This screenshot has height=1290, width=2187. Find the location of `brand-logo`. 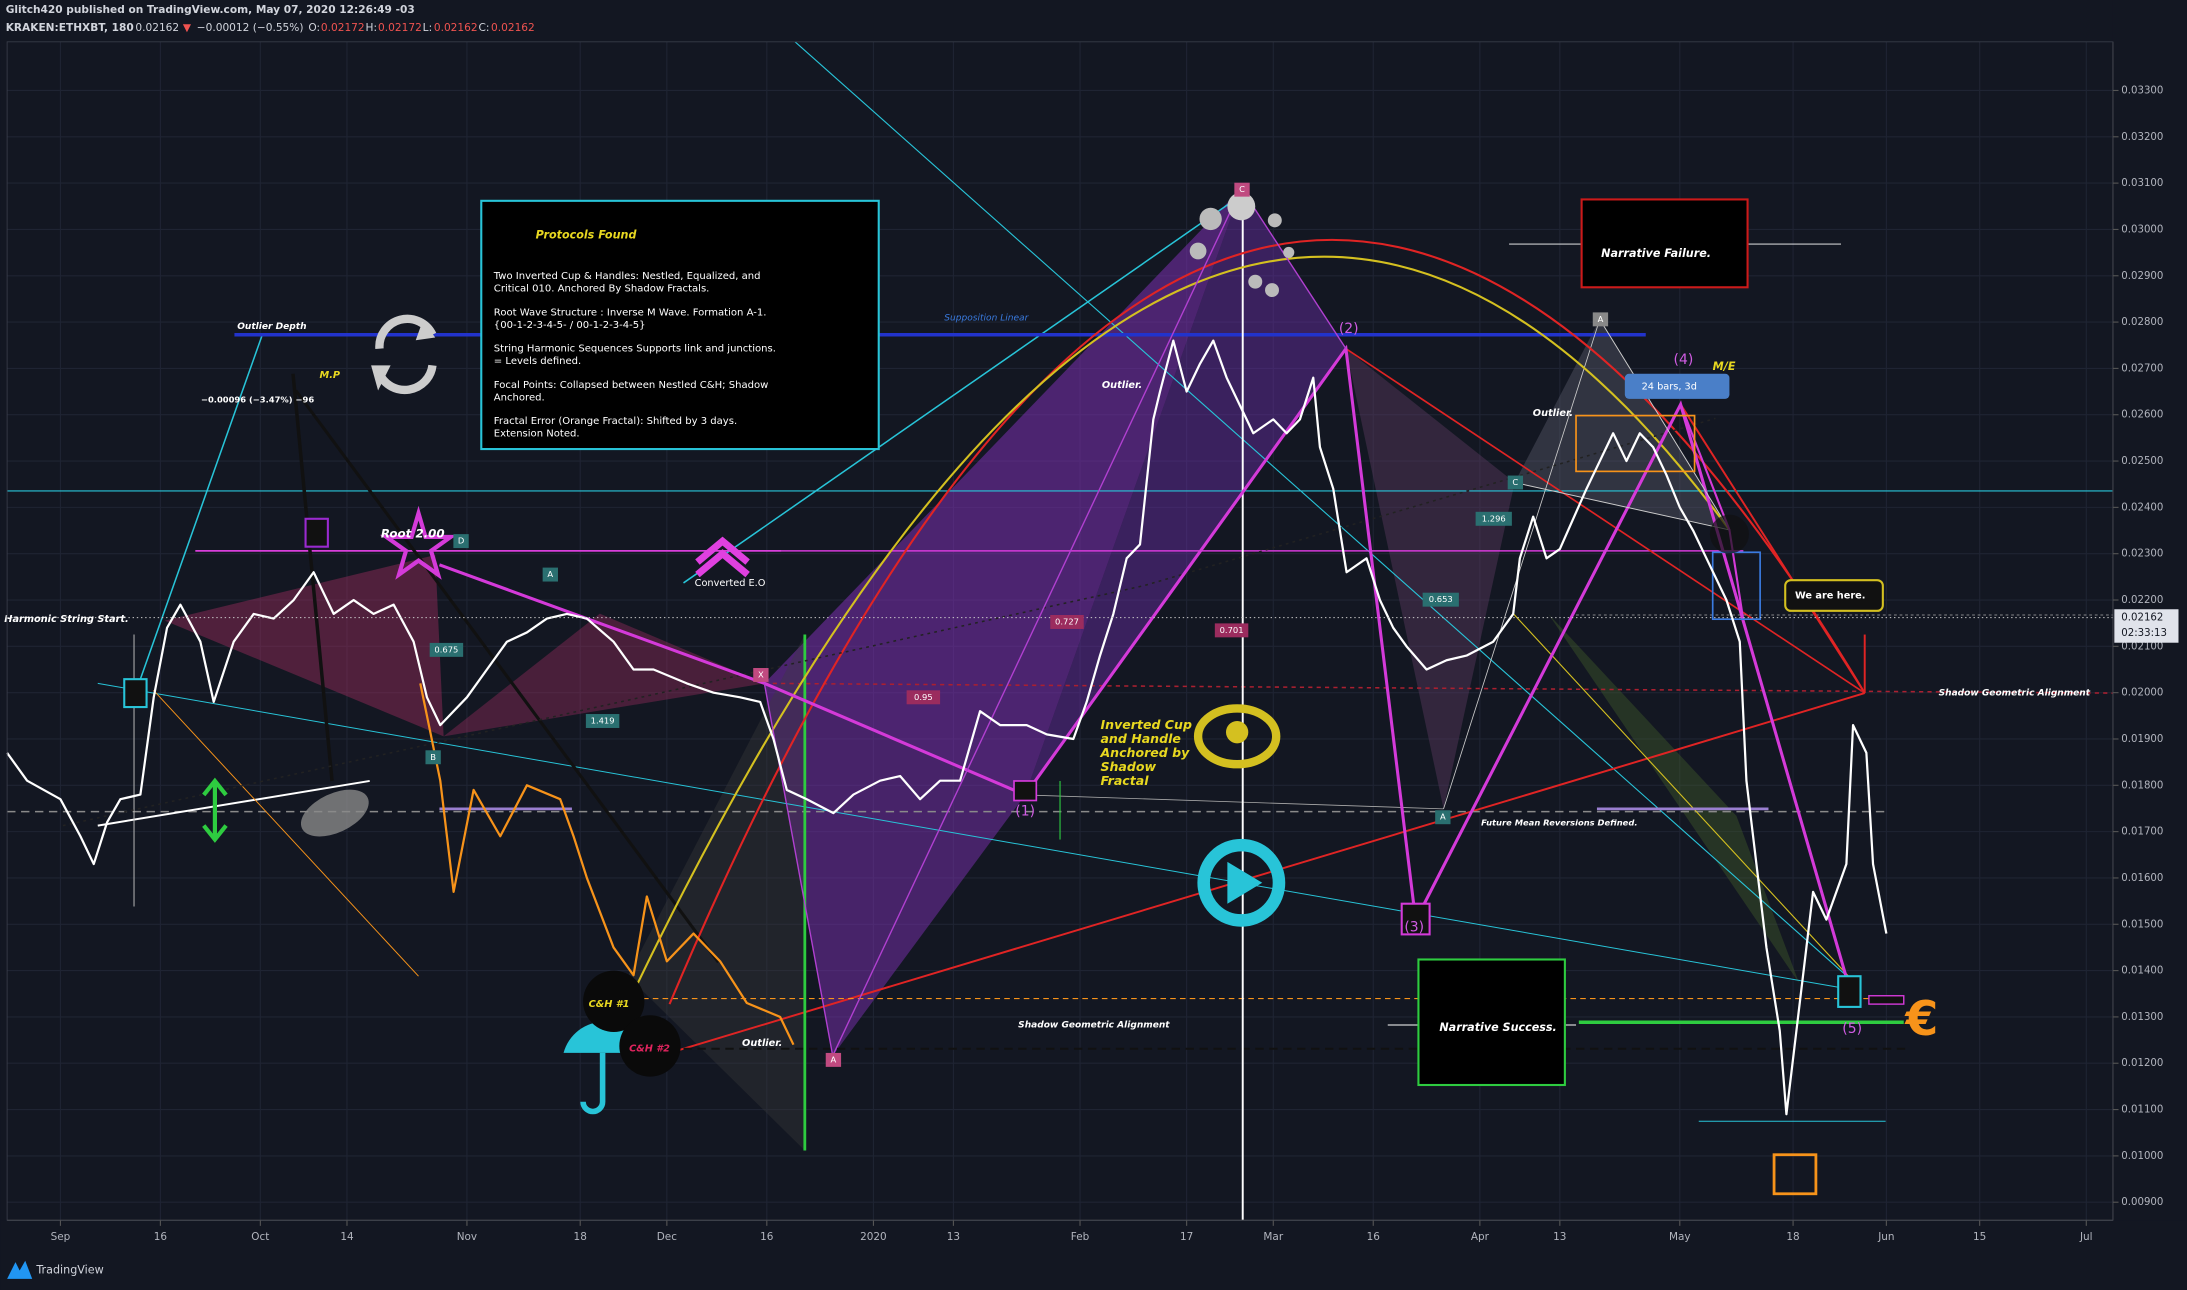

brand-logo is located at coordinates (20, 1269).